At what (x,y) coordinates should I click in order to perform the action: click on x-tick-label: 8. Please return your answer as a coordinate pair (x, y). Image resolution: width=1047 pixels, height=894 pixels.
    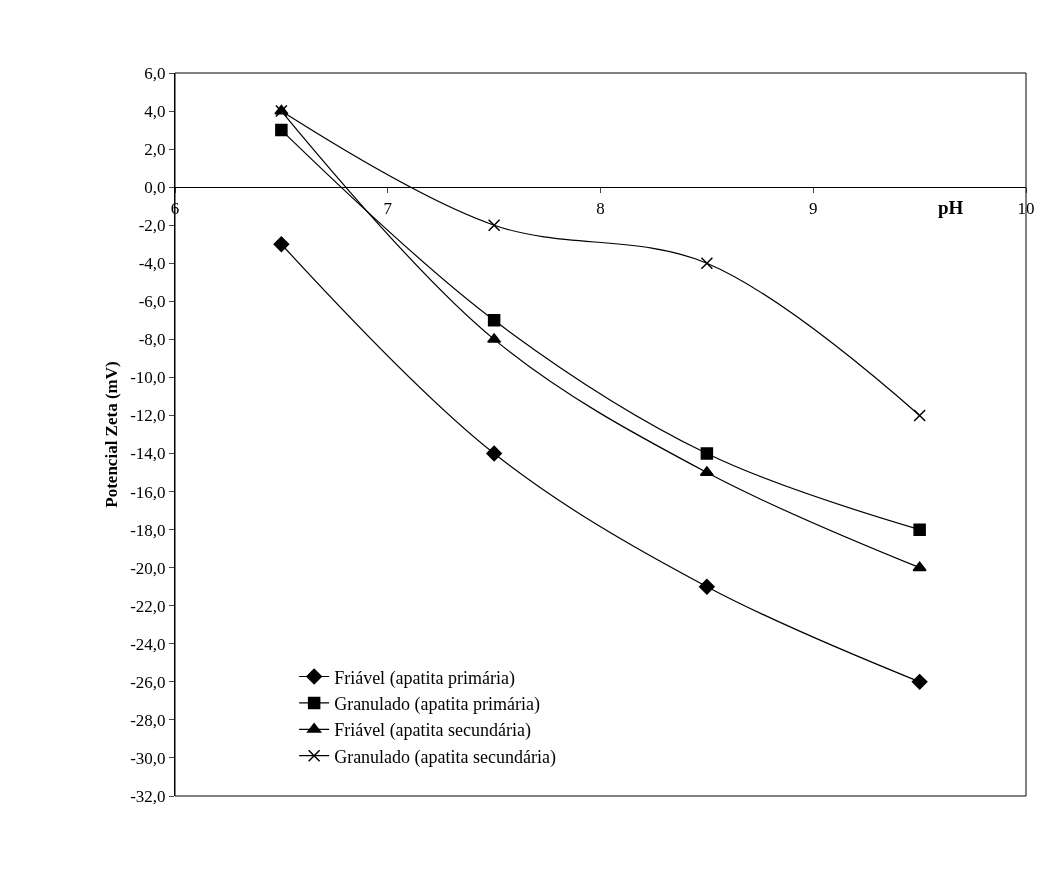
    Looking at the image, I should click on (600, 208).